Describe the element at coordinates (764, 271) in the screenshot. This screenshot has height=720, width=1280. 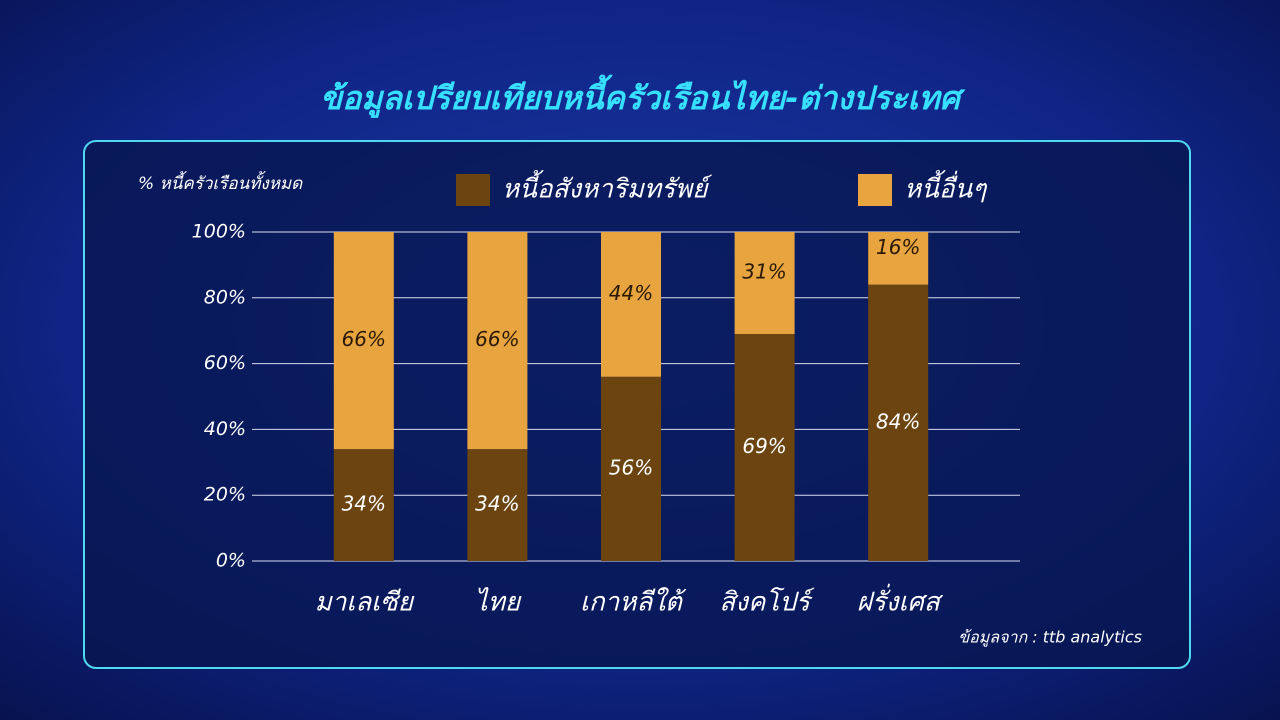
I see `value-label: 31%` at that location.